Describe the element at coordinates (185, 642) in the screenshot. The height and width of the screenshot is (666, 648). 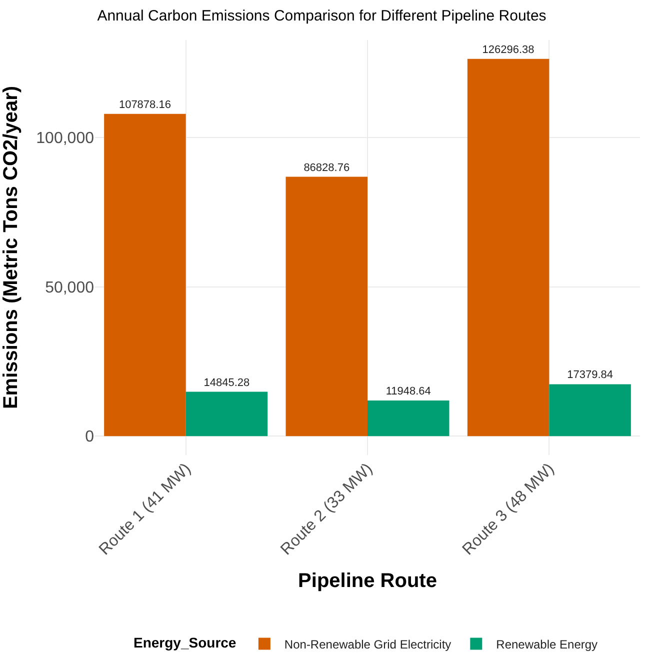
I see `legend-title: Energy_Source` at that location.